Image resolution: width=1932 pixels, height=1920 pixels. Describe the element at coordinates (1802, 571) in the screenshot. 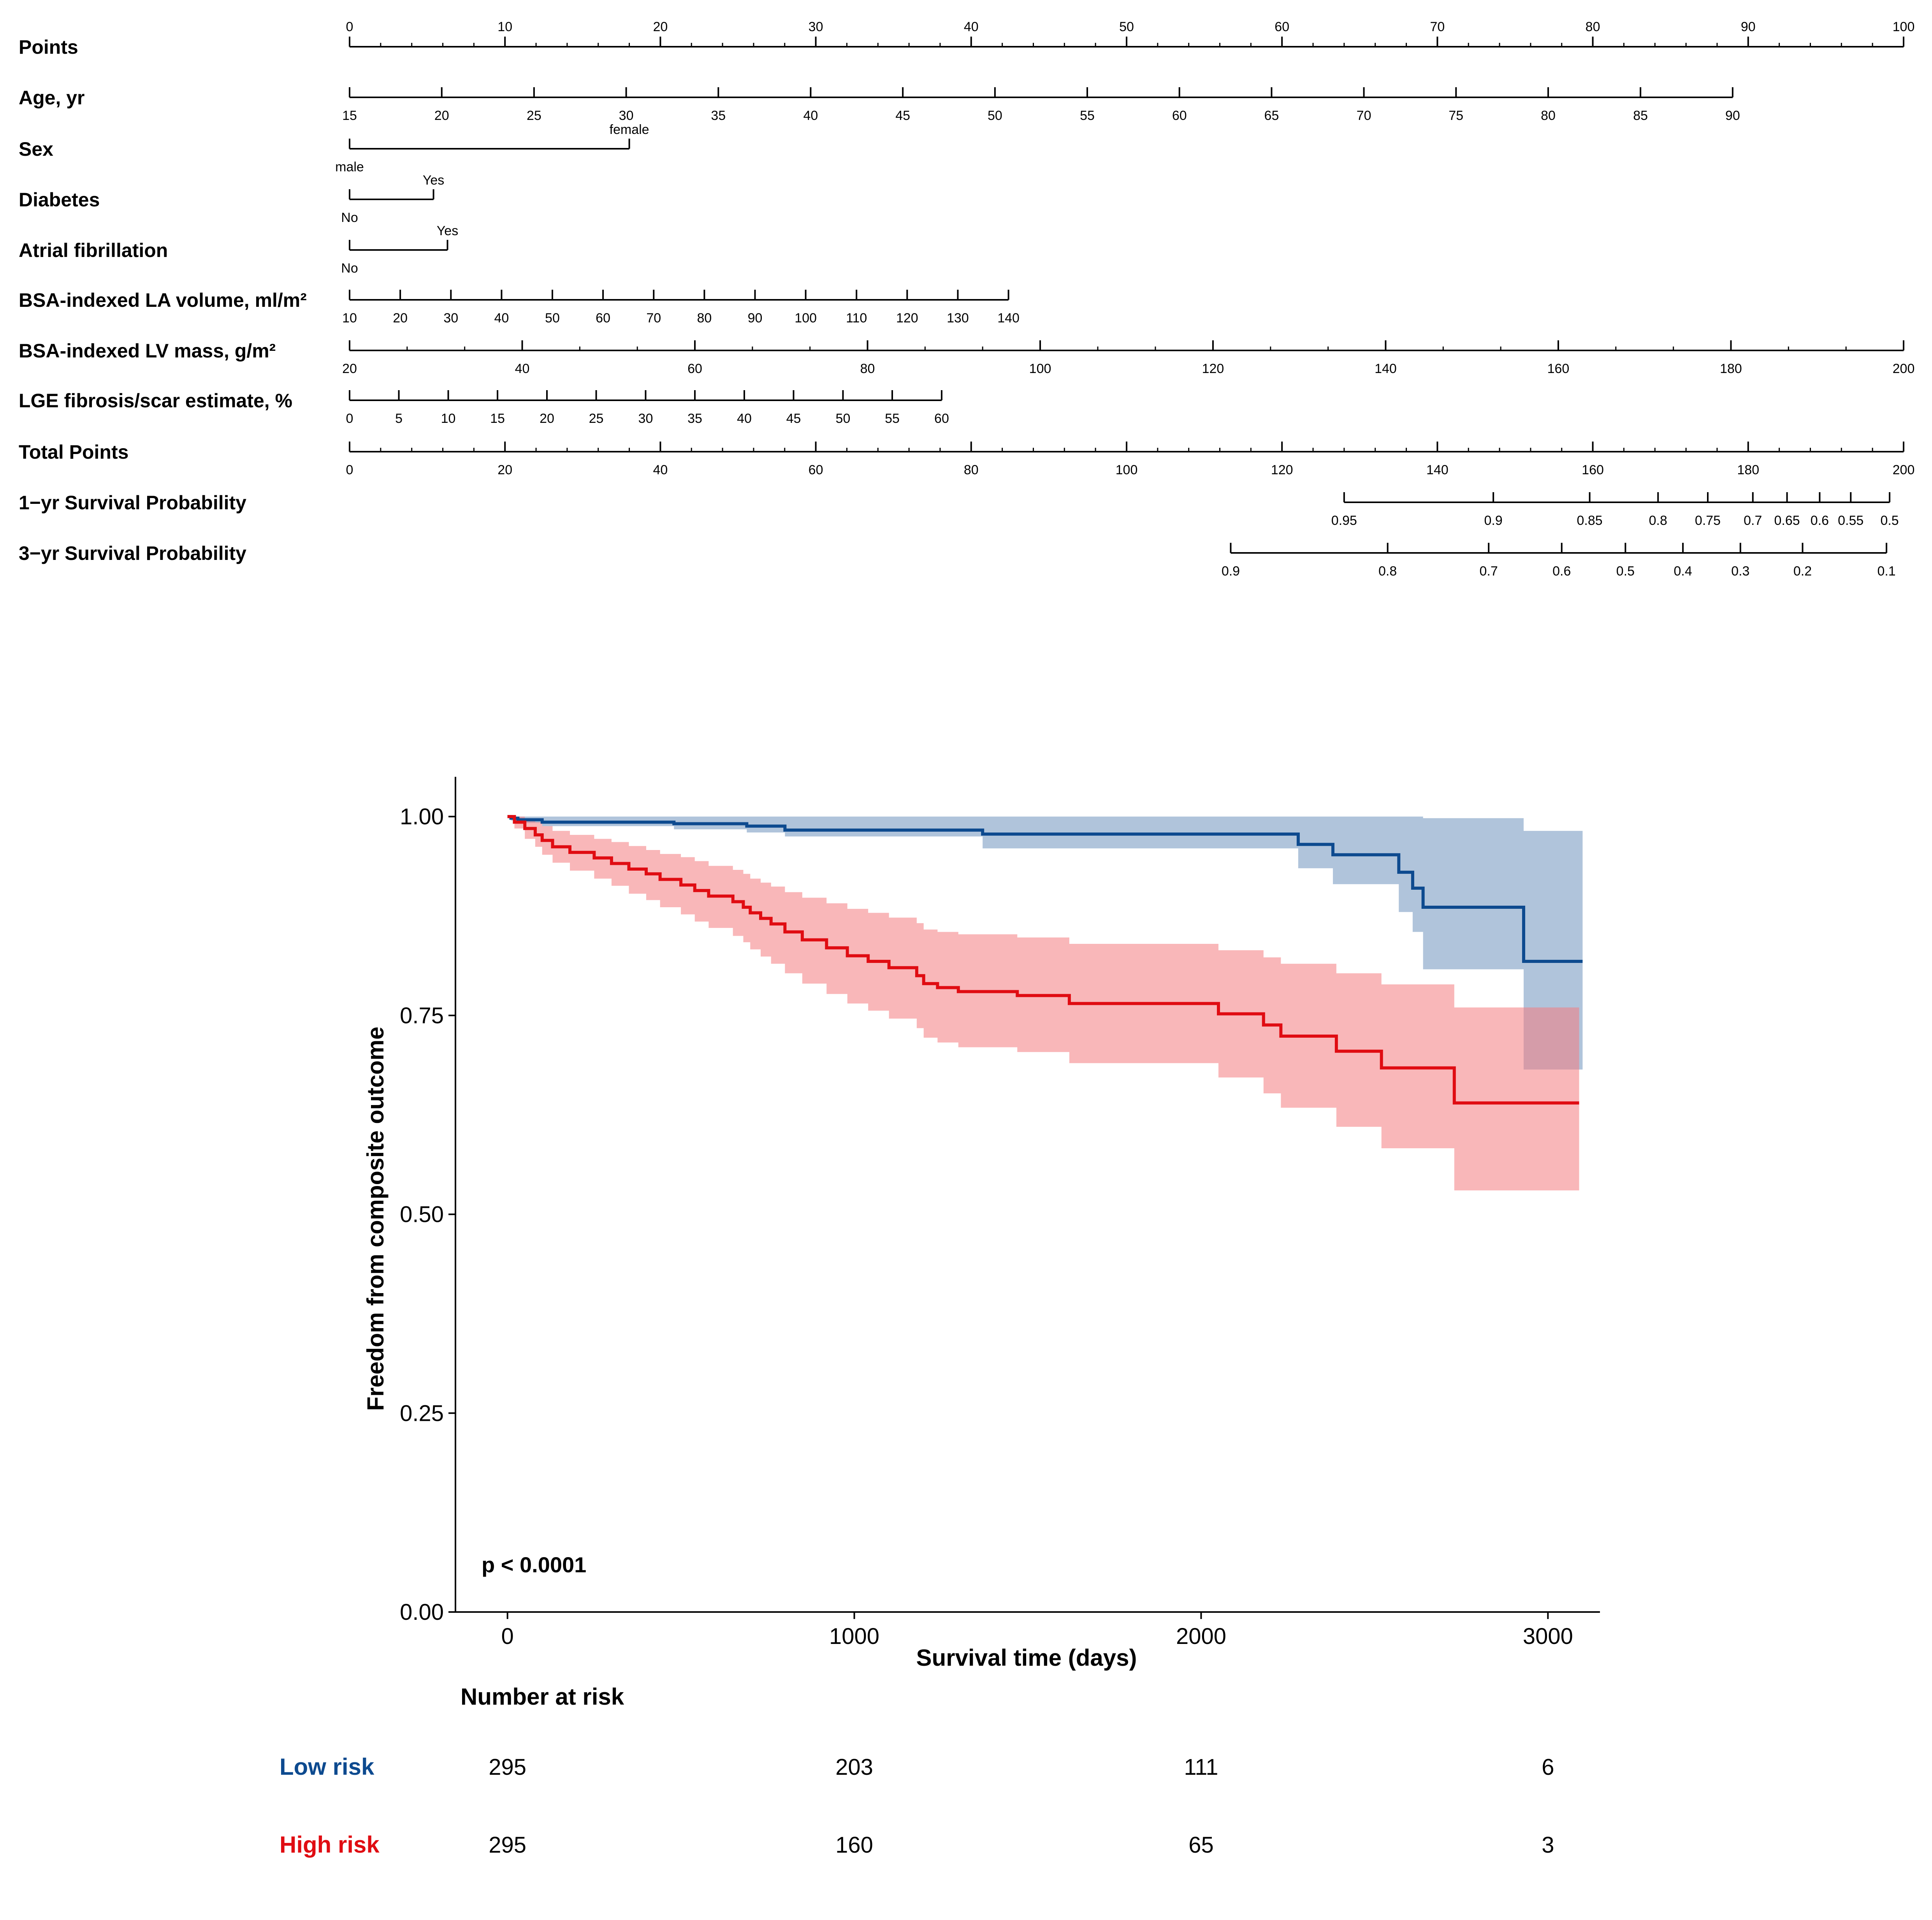

I see `tick-label: 0.2` at that location.